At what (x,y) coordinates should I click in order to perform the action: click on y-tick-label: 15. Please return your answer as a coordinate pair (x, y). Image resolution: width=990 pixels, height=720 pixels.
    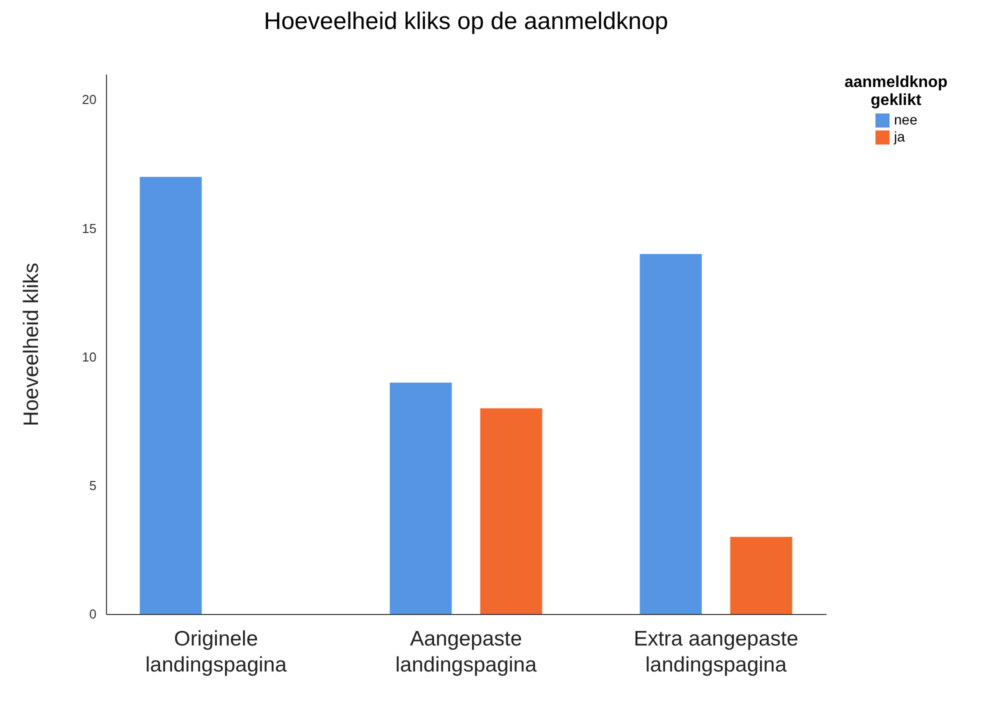
    Looking at the image, I should click on (89, 228).